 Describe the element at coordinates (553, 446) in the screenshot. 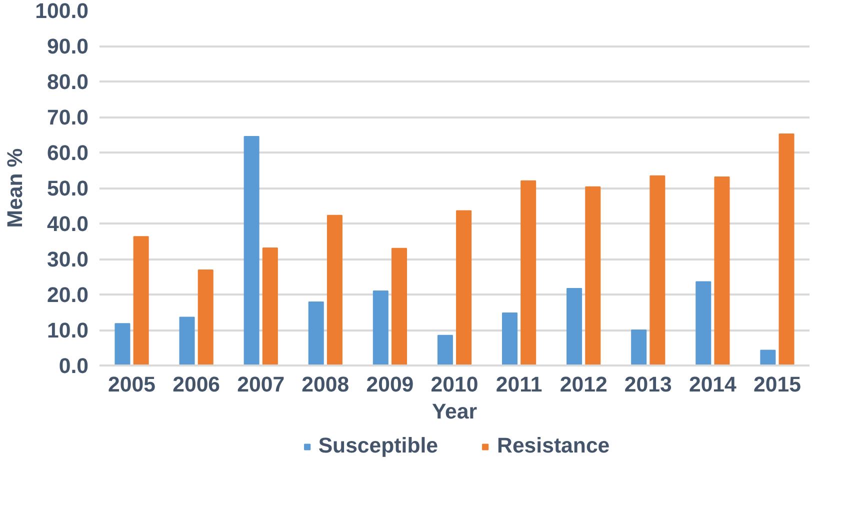

I see `legend-label: Resistance` at that location.